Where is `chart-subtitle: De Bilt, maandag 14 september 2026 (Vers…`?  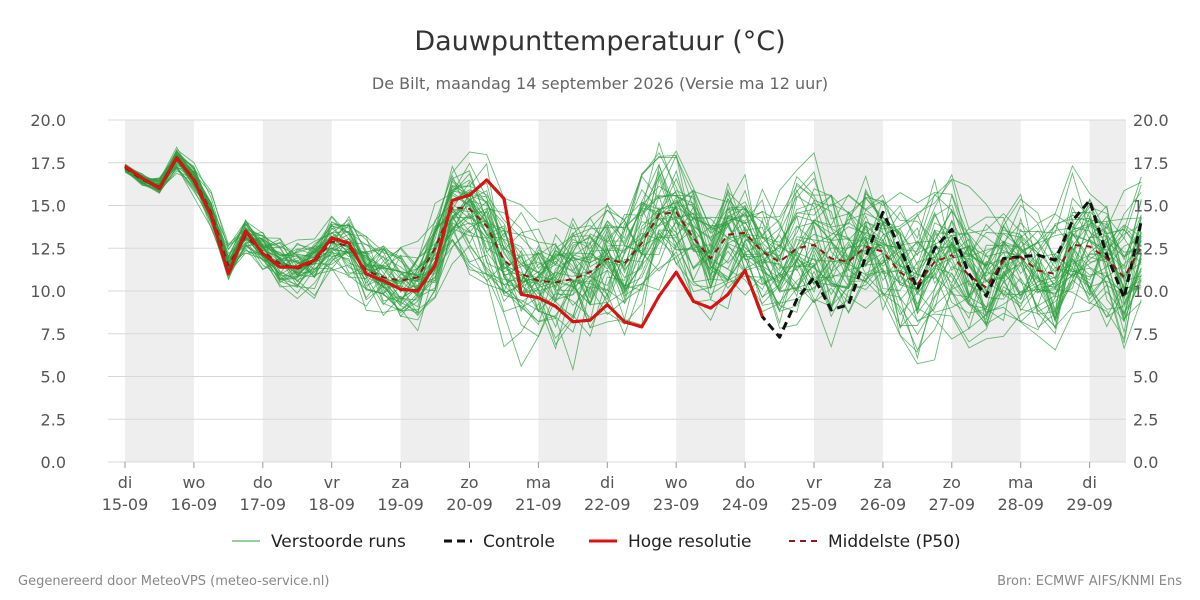 chart-subtitle: De Bilt, maandag 14 september 2026 (Vers… is located at coordinates (600, 83).